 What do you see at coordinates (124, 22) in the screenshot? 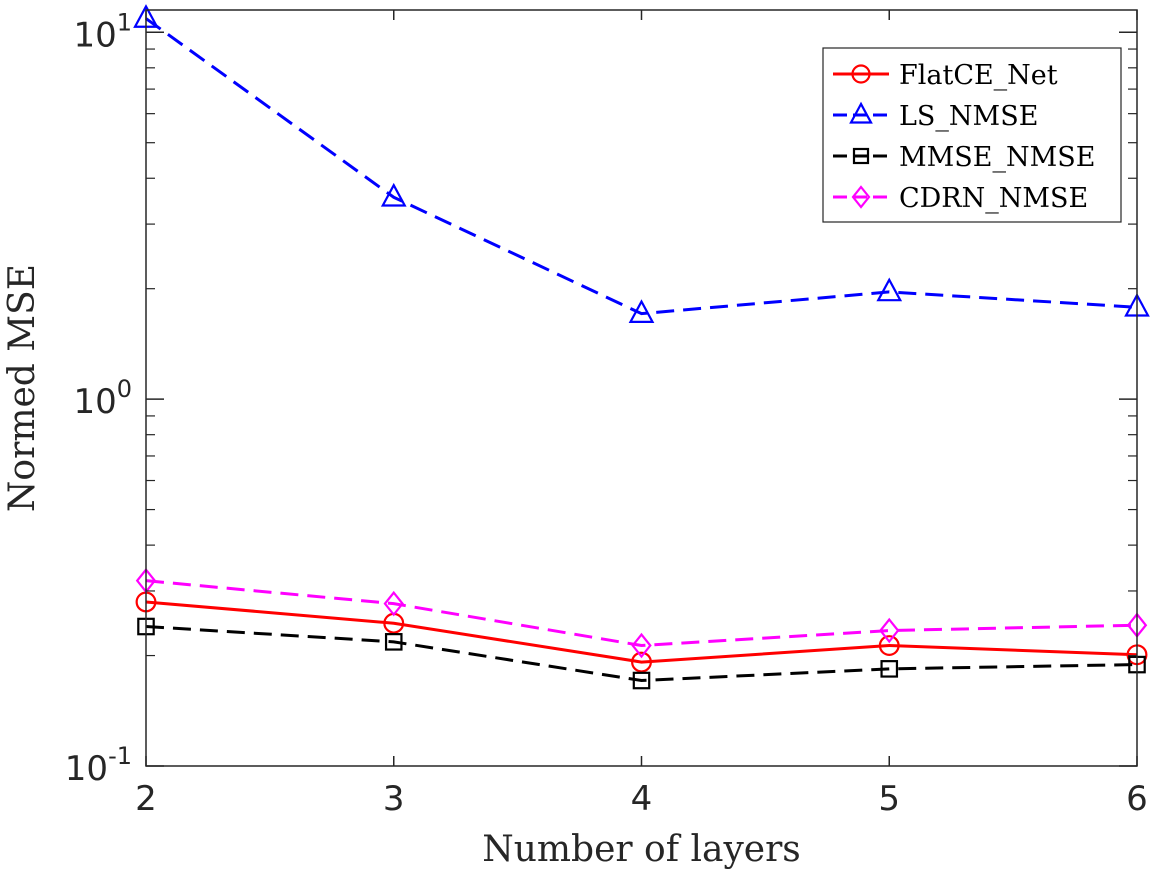
I see `y-tick-exponent: 1` at bounding box center [124, 22].